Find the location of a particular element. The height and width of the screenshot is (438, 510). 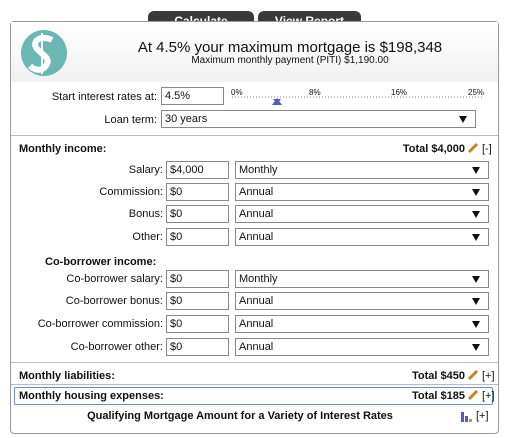

row-label: Co-borrower bonus: is located at coordinates (114, 301).